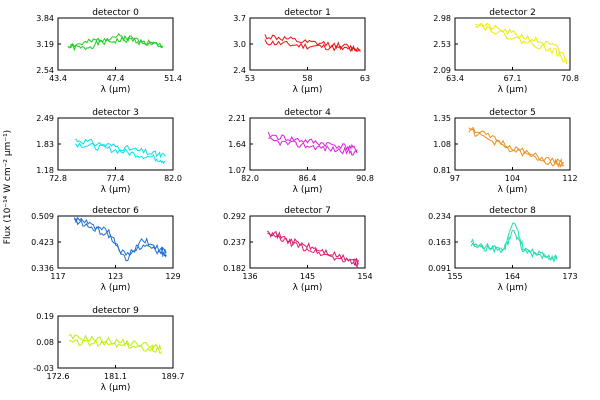 The width and height of the screenshot is (600, 400). I want to click on y-tick-label: 0.336, so click(42, 268).